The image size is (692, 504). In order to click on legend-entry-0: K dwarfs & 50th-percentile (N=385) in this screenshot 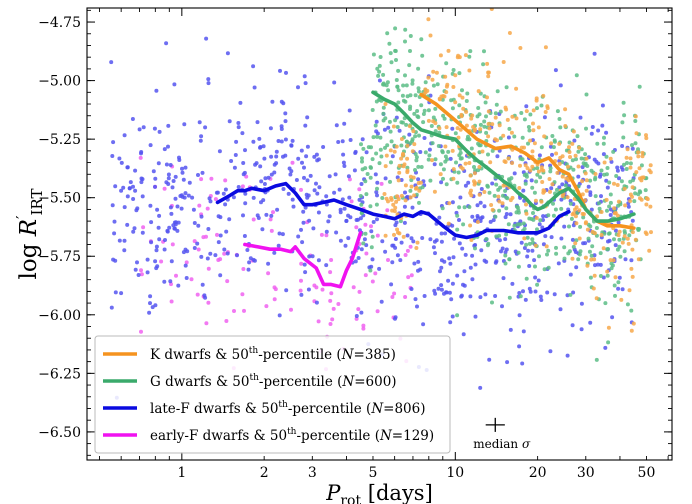, I will do `click(273, 354)`.